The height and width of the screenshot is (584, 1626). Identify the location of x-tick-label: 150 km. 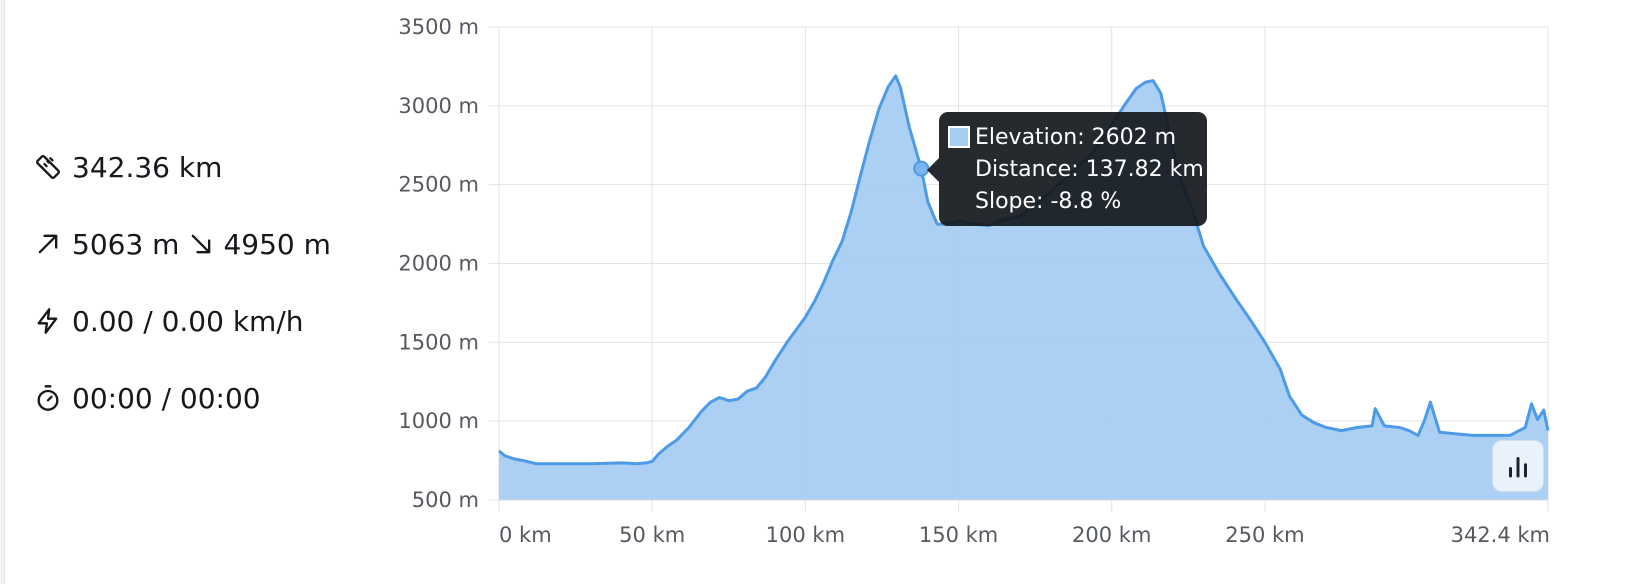
(958, 535).